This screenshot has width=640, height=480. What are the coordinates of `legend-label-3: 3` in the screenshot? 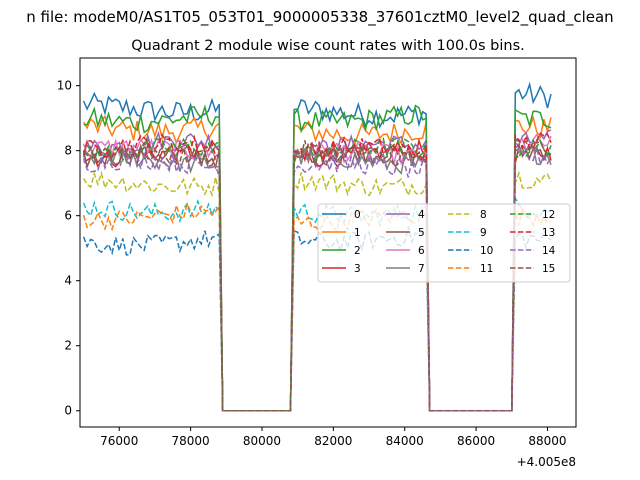 It's located at (357, 269).